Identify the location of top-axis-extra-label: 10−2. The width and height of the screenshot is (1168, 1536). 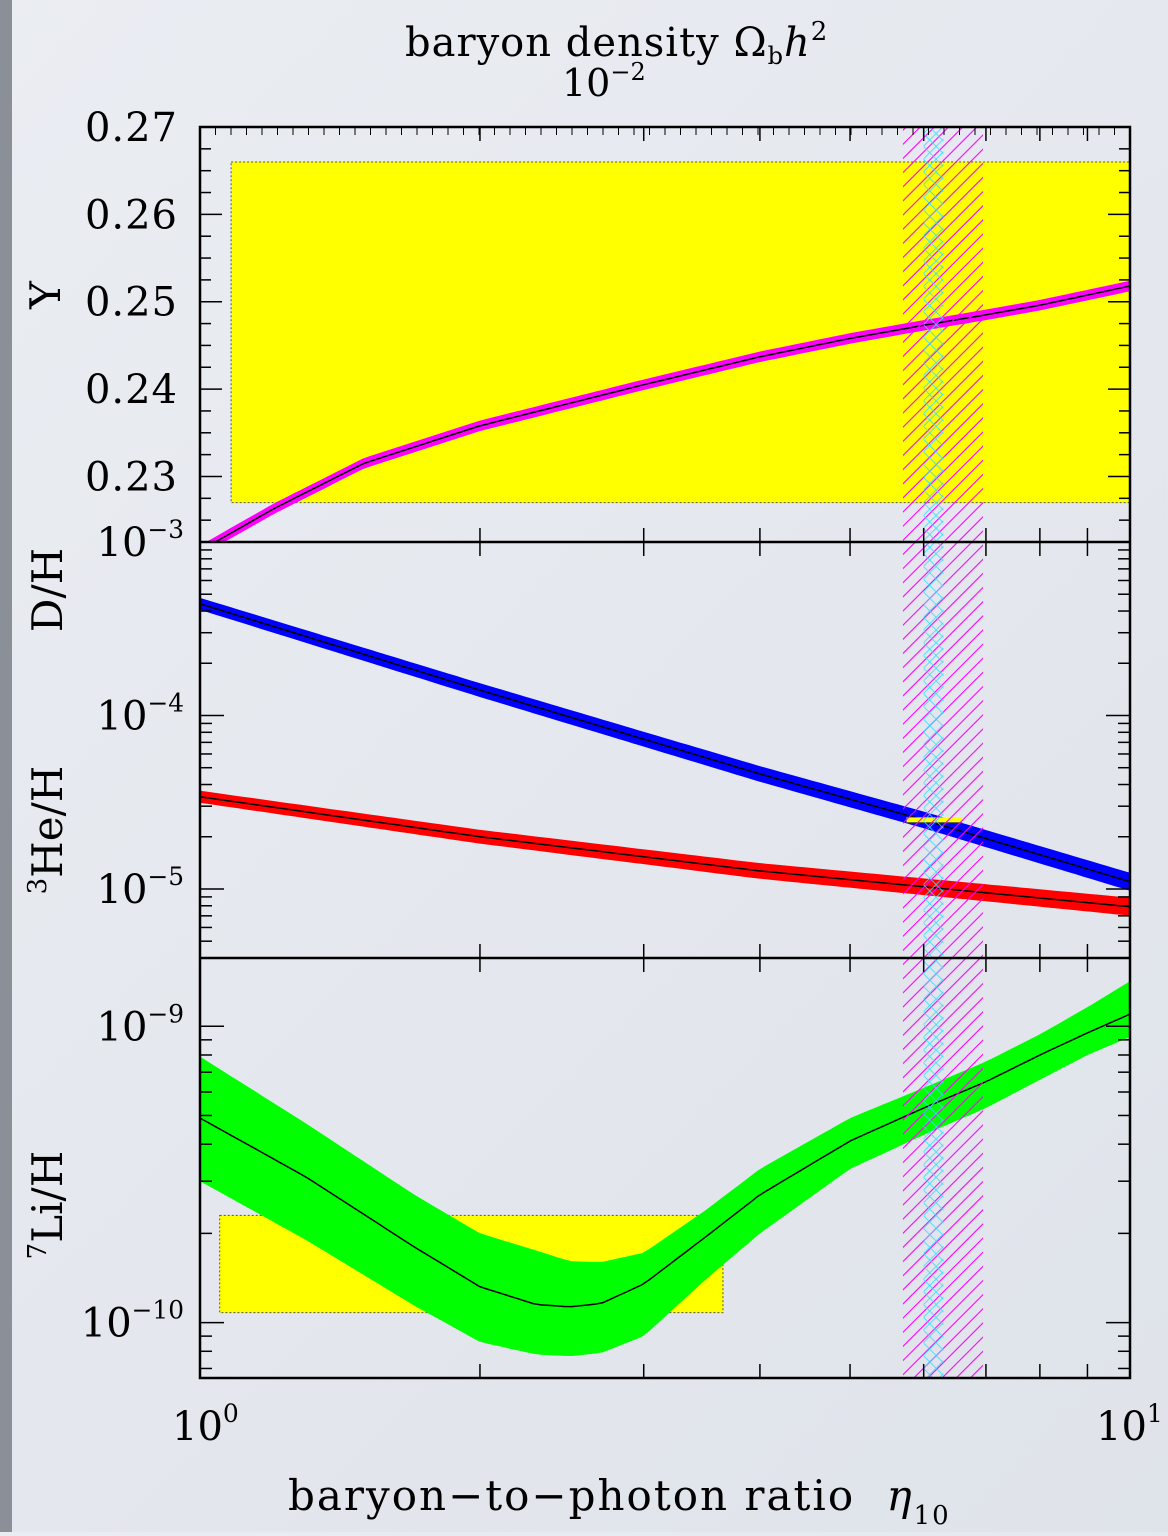
(604, 81).